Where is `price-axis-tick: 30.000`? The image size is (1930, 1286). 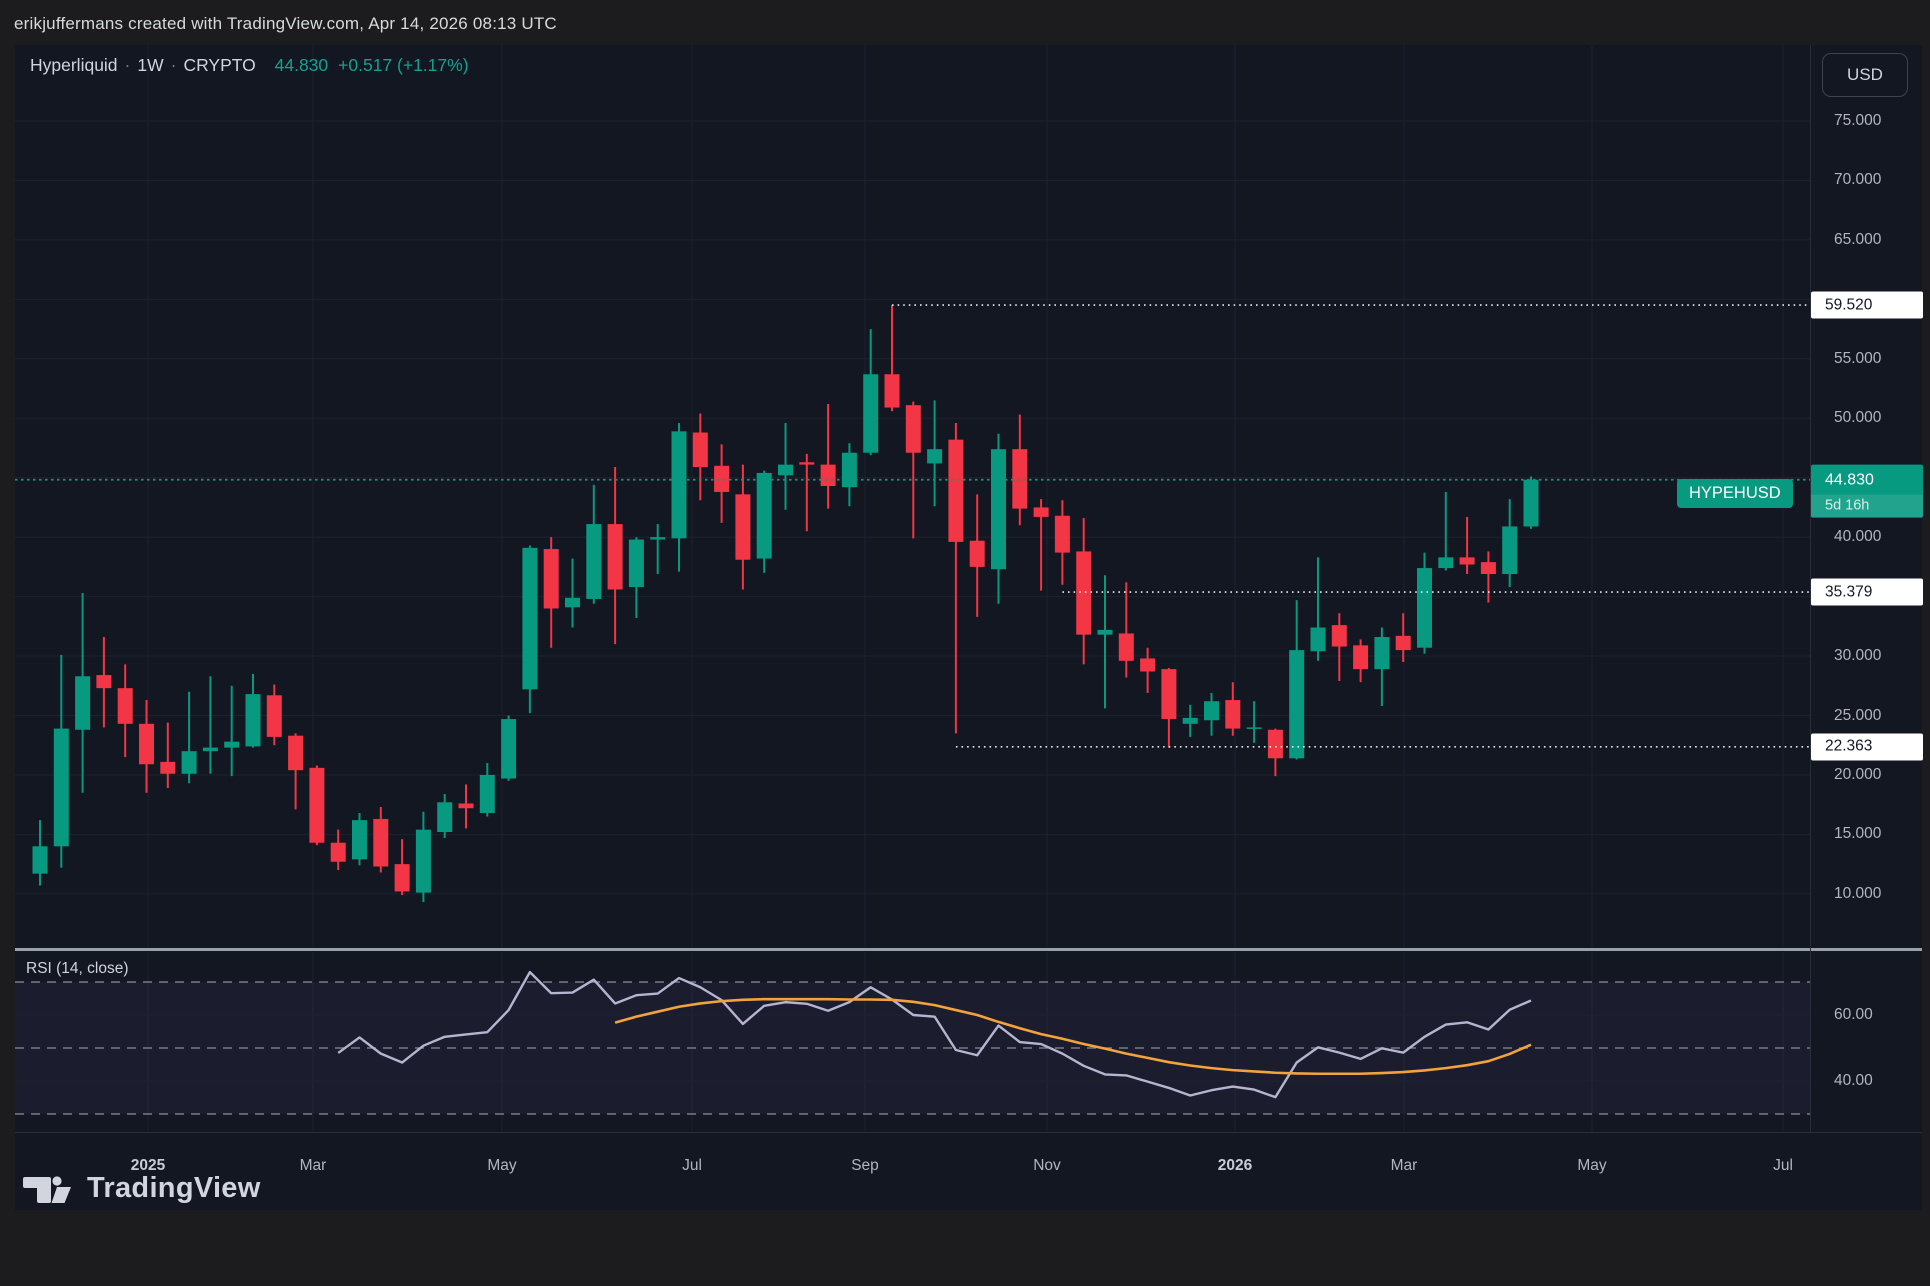
price-axis-tick: 30.000 is located at coordinates (1858, 656).